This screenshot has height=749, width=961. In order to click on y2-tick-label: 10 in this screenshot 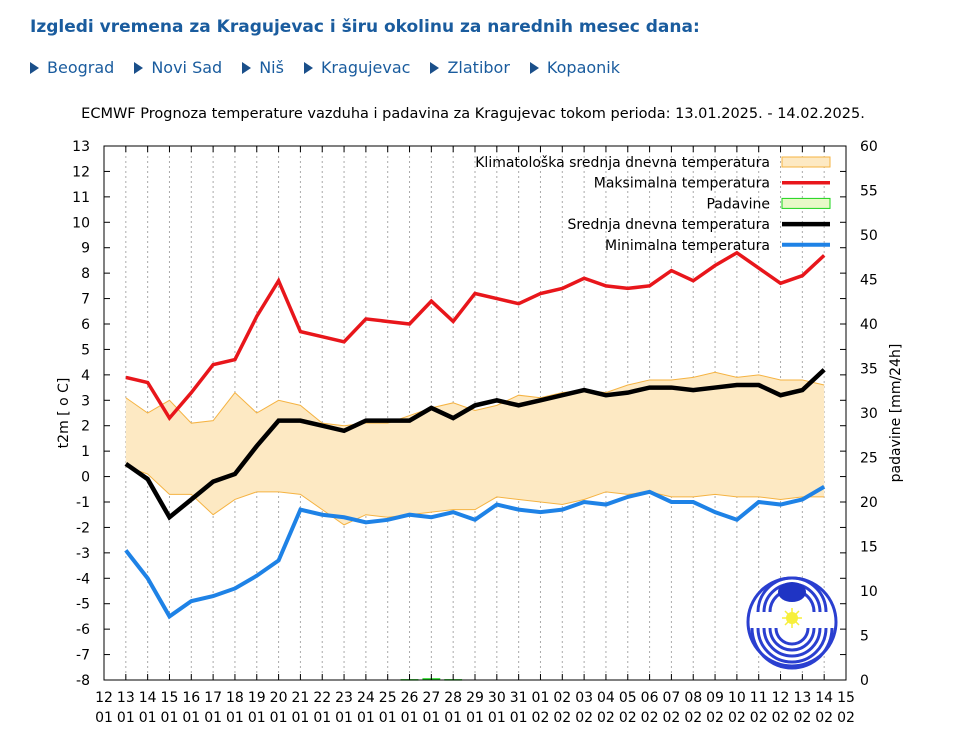, I will do `click(869, 592)`.